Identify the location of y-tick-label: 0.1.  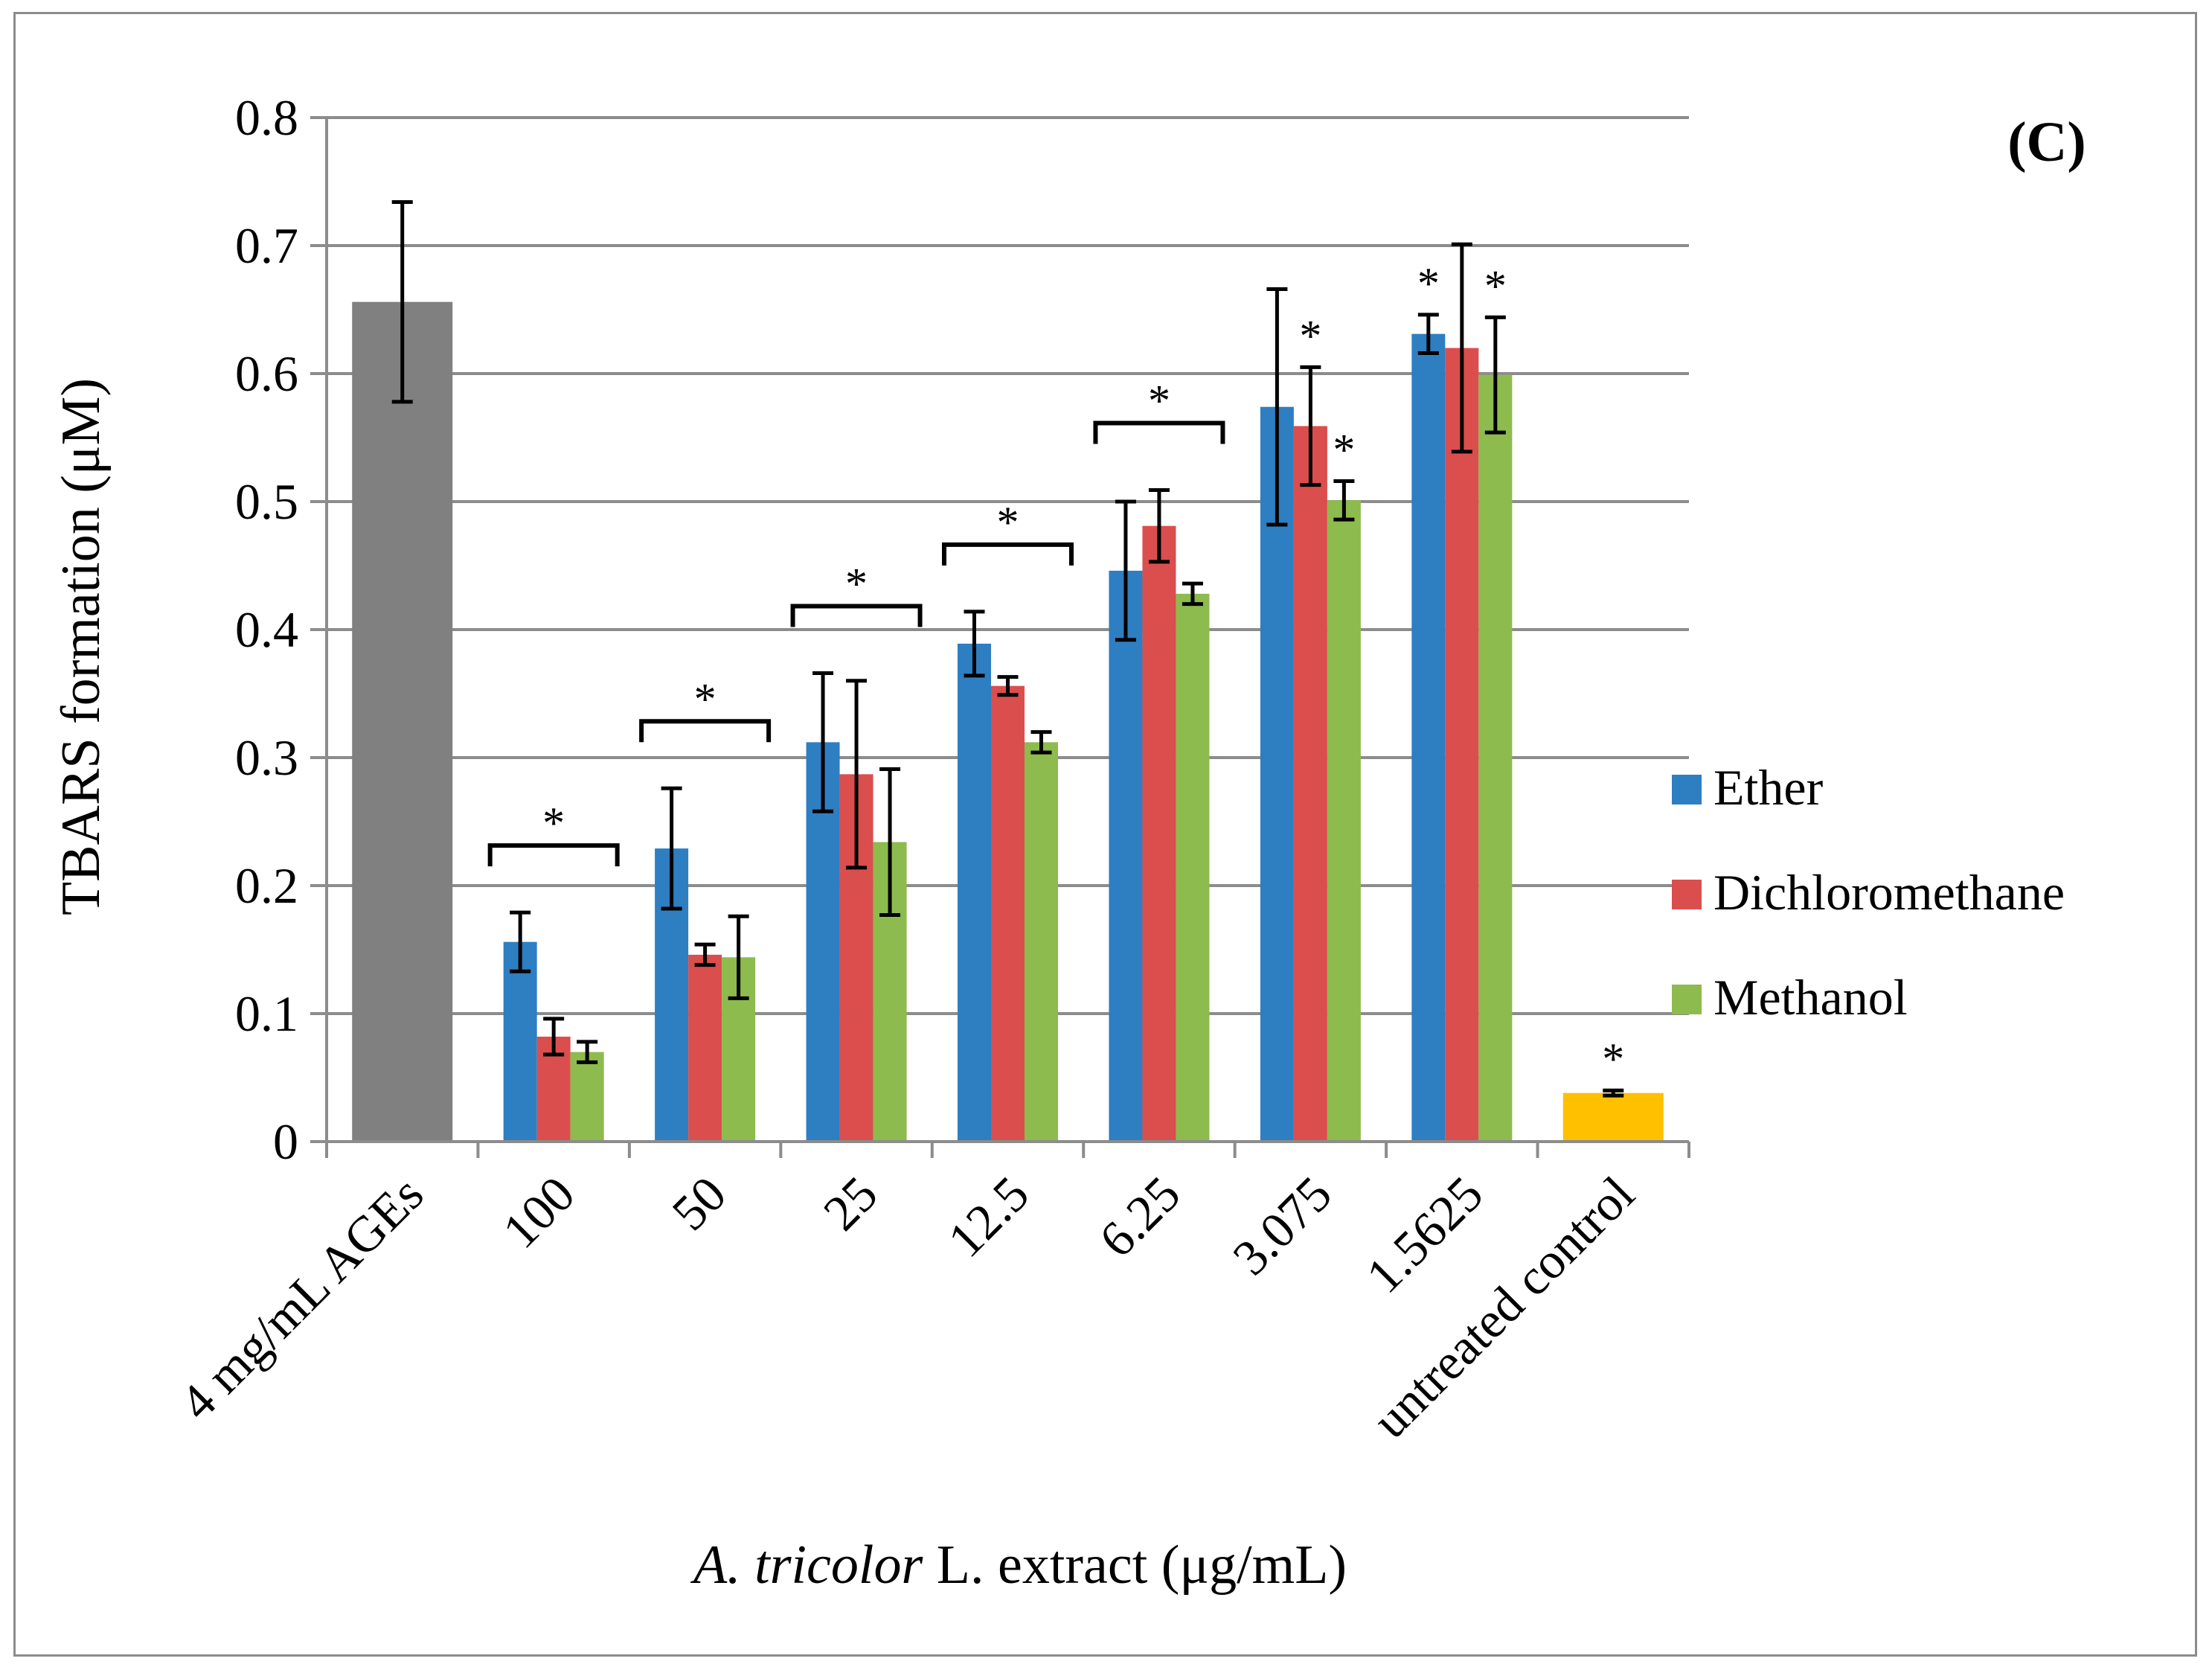
(266, 1013).